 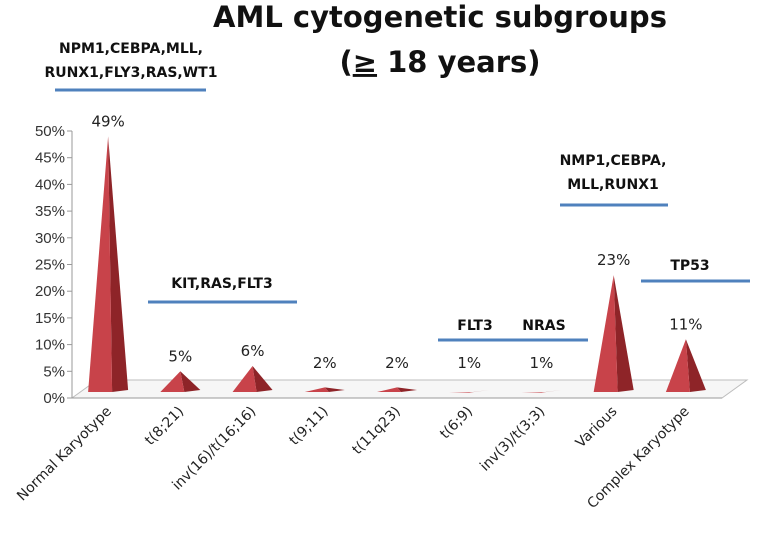 What do you see at coordinates (613, 185) in the screenshot?
I see `annotation-various-line2: MLL,RUNX1` at bounding box center [613, 185].